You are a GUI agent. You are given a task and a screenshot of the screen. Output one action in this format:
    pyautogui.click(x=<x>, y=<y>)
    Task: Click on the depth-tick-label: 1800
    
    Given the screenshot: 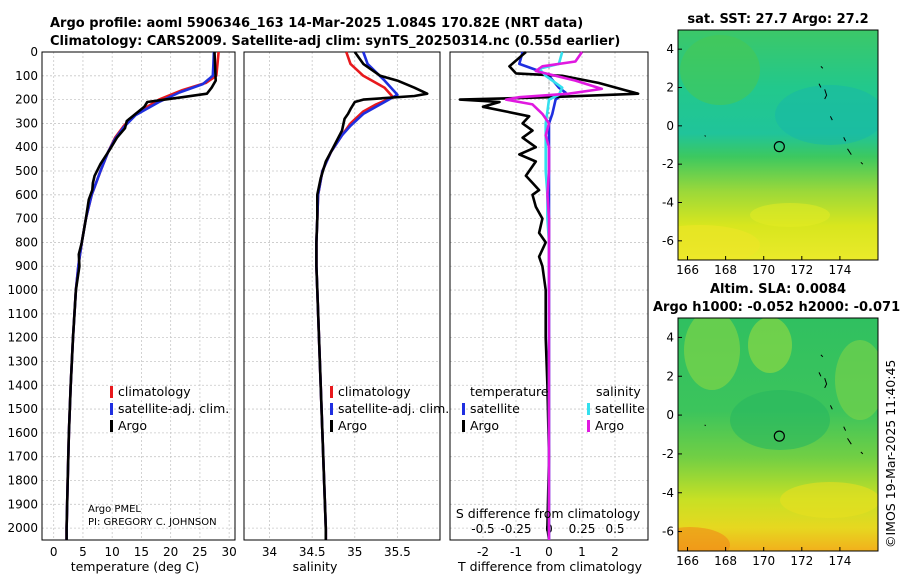 What is the action you would take?
    pyautogui.click(x=22, y=480)
    